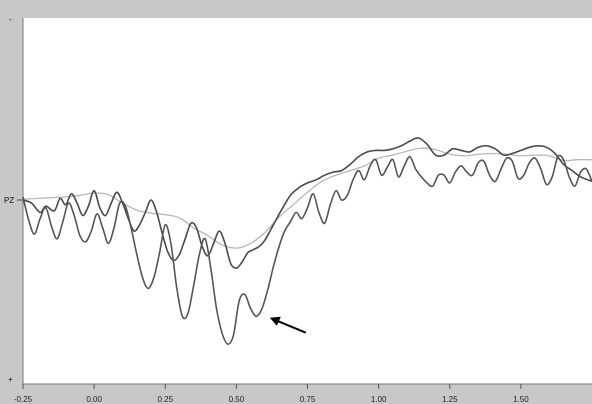  What do you see at coordinates (308, 399) in the screenshot?
I see `x-tick-label: 0.75` at bounding box center [308, 399].